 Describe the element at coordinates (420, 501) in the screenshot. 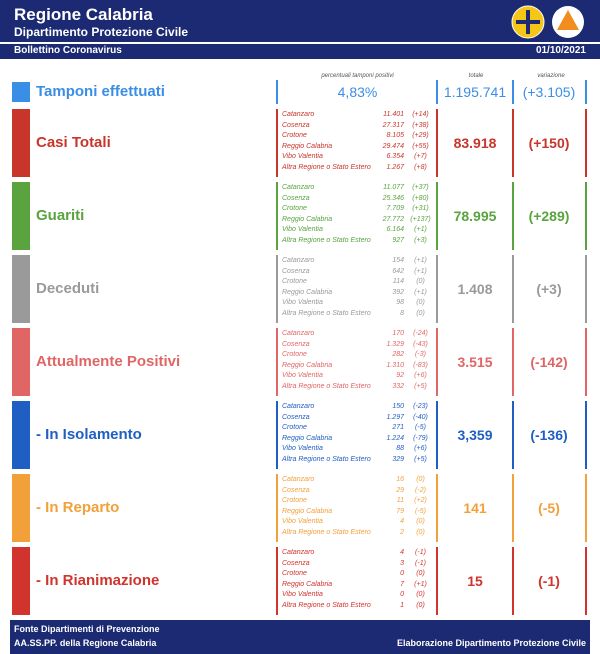

I see `province-change: (+2)` at that location.